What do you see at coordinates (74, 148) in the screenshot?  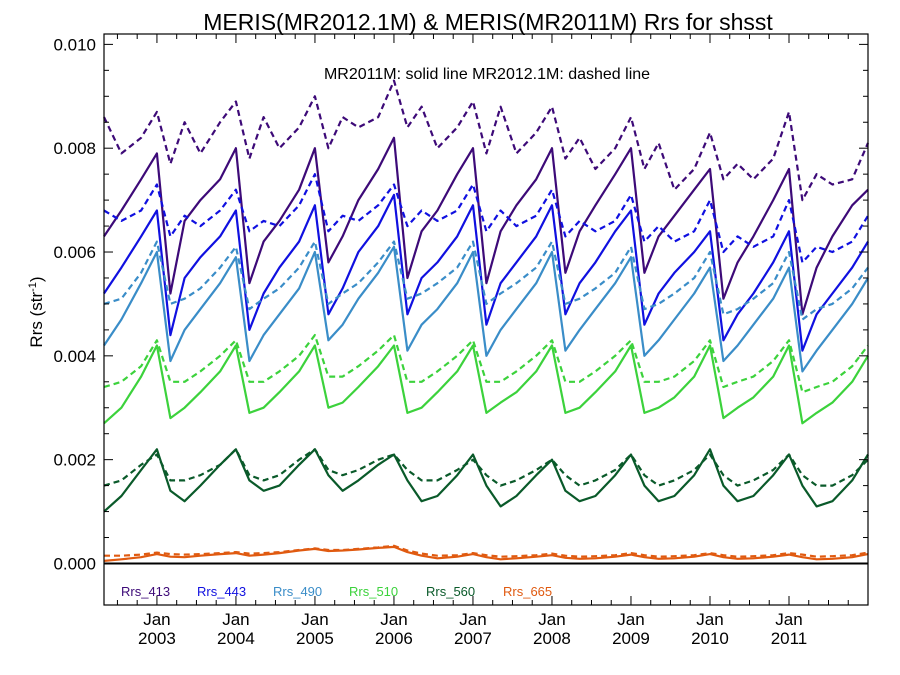 I see `y-tick-label: 0.008` at bounding box center [74, 148].